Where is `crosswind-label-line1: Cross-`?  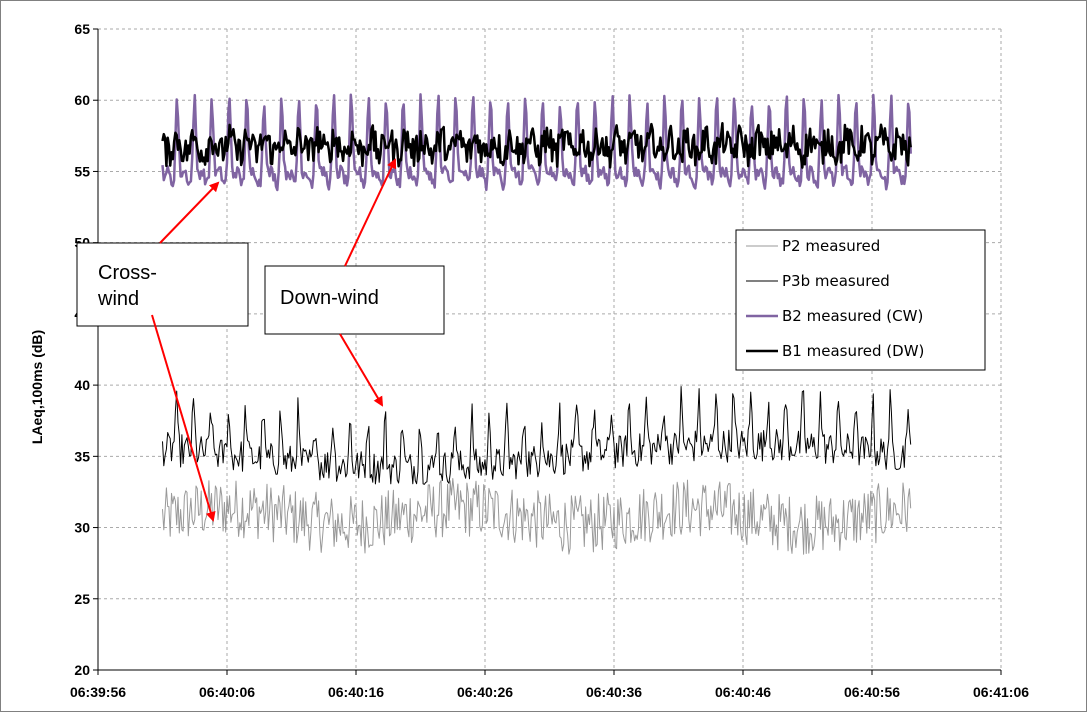 crosswind-label-line1: Cross- is located at coordinates (127, 273).